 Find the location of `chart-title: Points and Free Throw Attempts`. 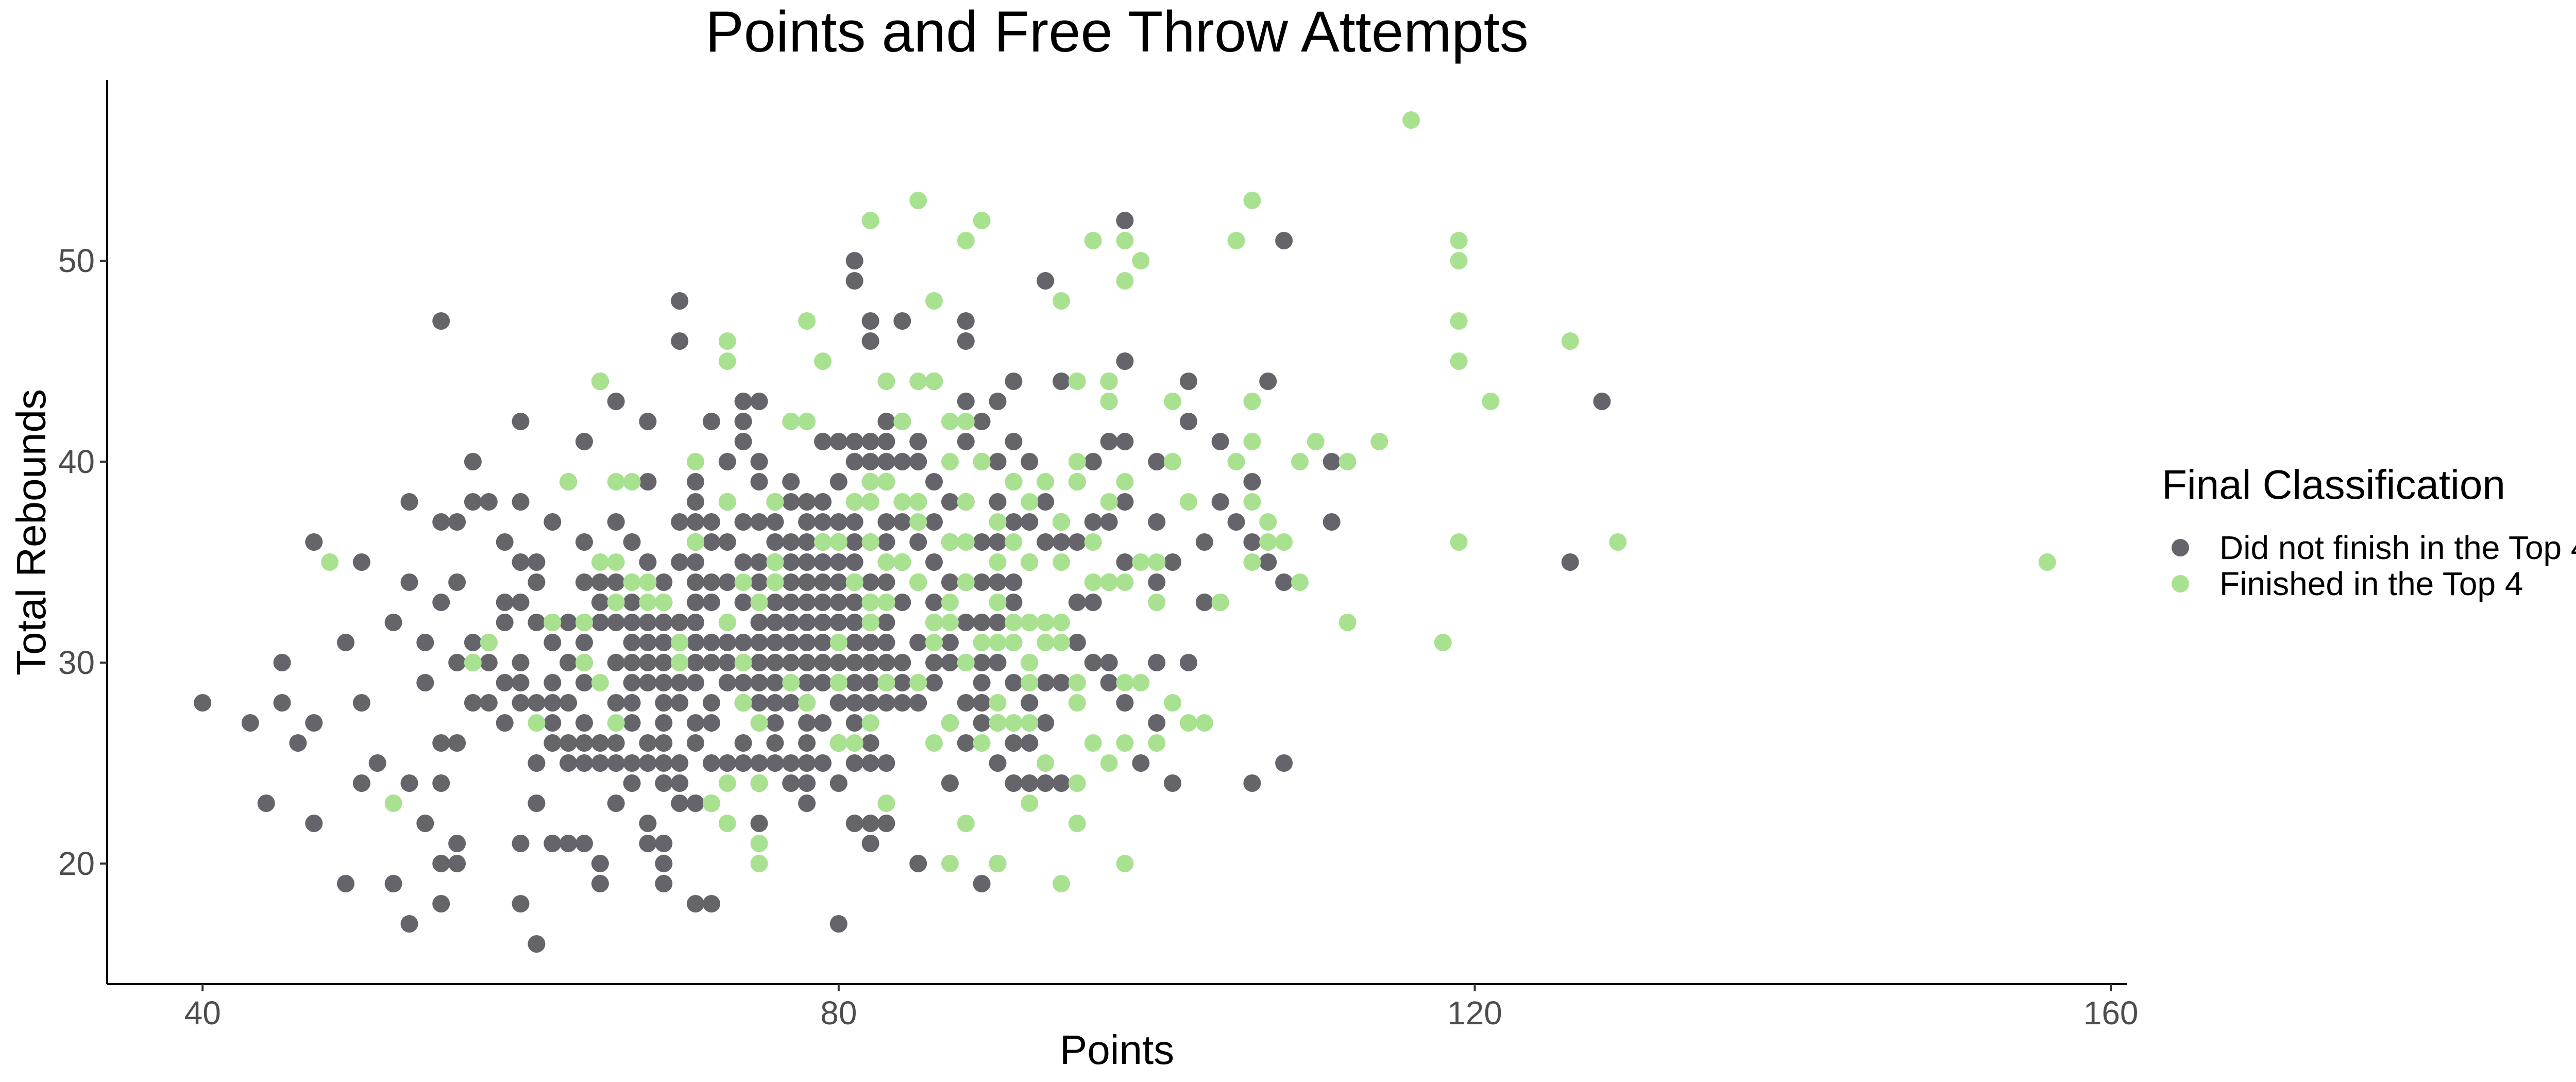

chart-title: Points and Free Throw Attempts is located at coordinates (1117, 32).